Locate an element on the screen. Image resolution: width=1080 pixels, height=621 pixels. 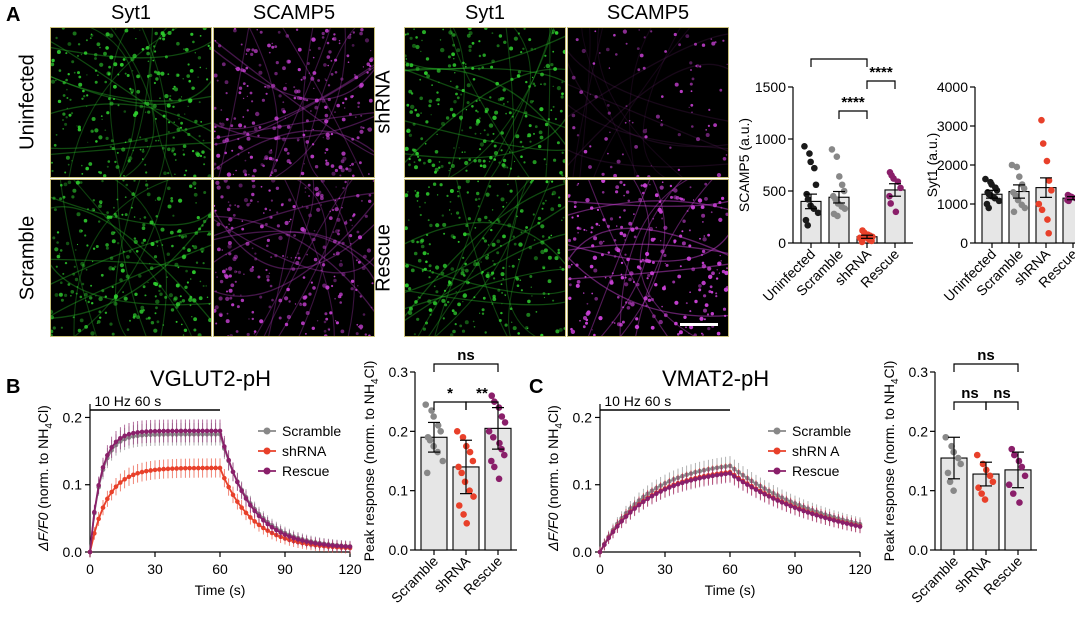
bar-rescue is located at coordinates (1068, 220).